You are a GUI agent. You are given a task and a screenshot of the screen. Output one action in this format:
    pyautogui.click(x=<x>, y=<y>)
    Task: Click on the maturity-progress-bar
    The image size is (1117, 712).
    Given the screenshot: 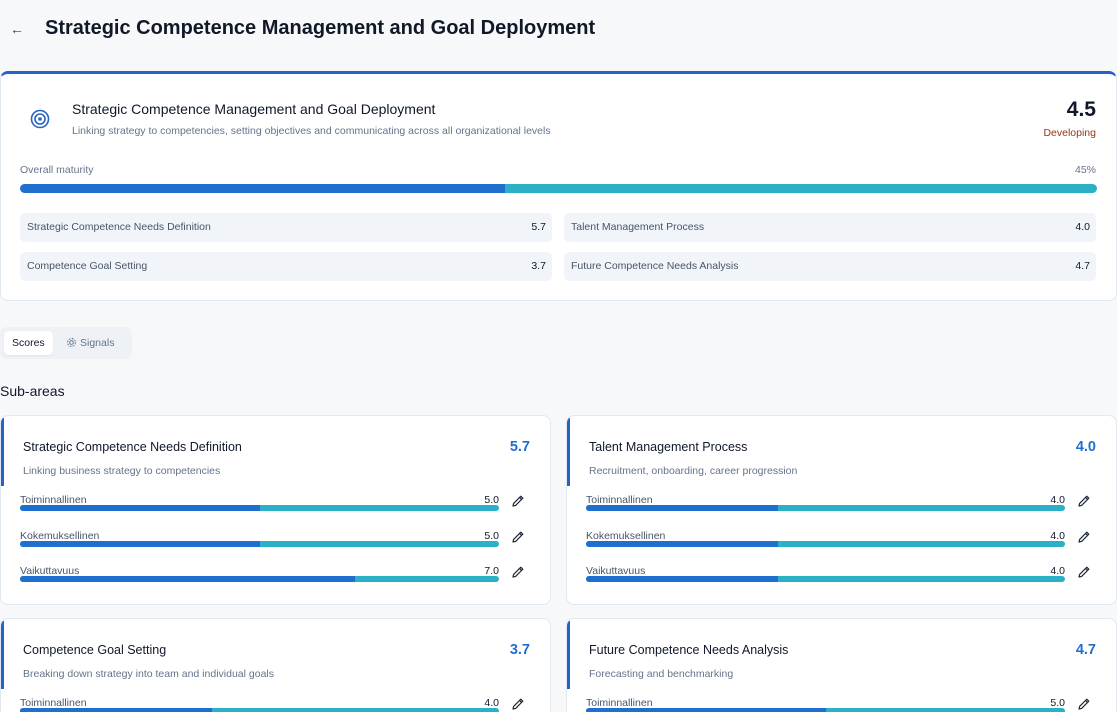 What is the action you would take?
    pyautogui.click(x=558, y=188)
    